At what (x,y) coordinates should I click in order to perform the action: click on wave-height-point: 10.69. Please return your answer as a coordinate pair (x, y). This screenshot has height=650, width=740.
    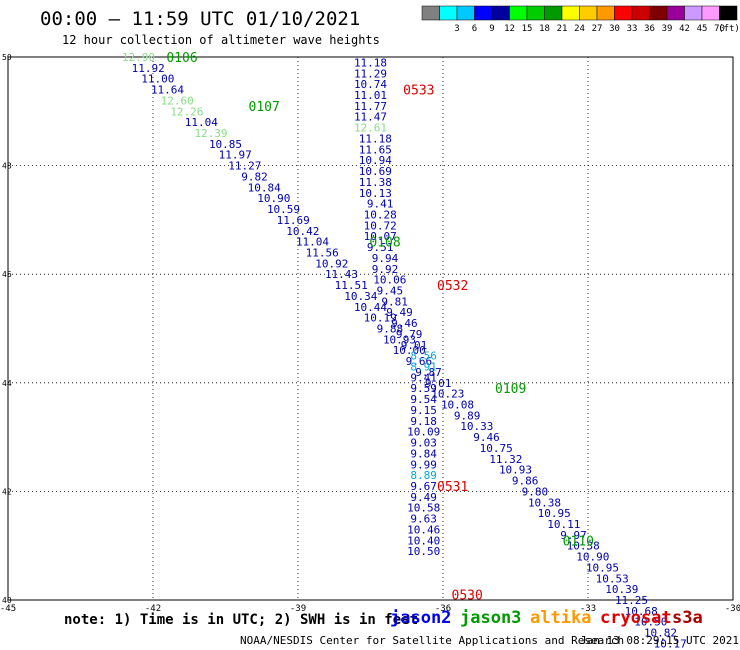
    Looking at the image, I should click on (375, 171).